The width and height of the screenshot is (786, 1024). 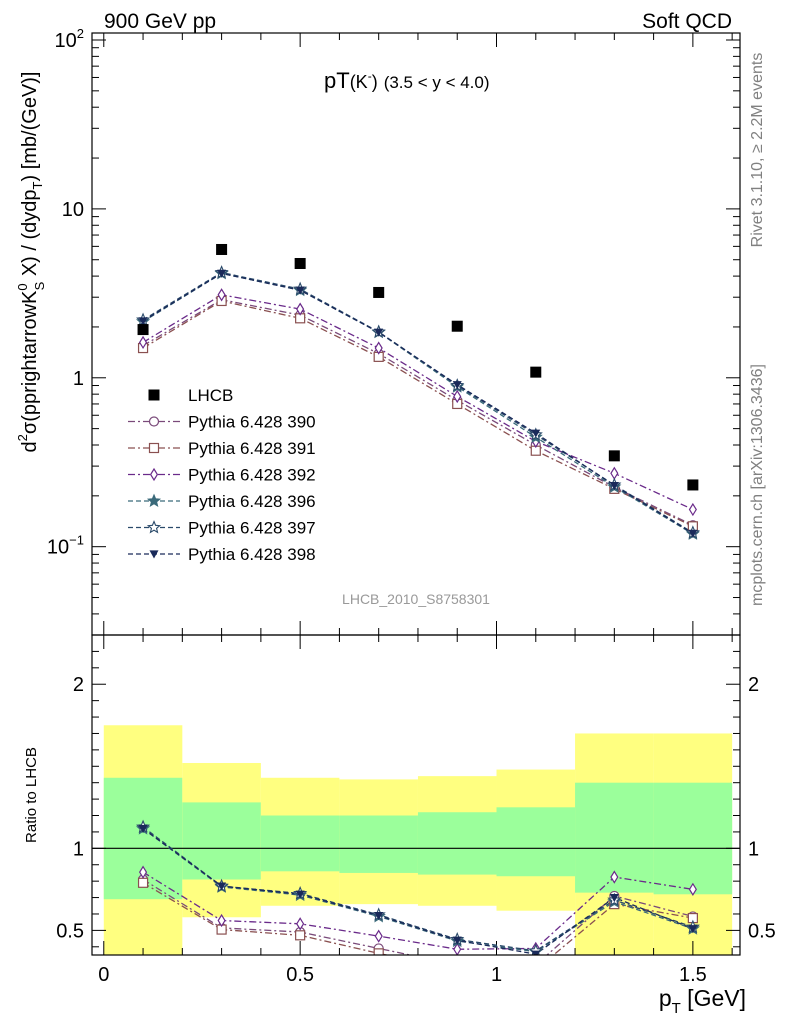 I want to click on title-particle: (K, so click(x=359, y=82).